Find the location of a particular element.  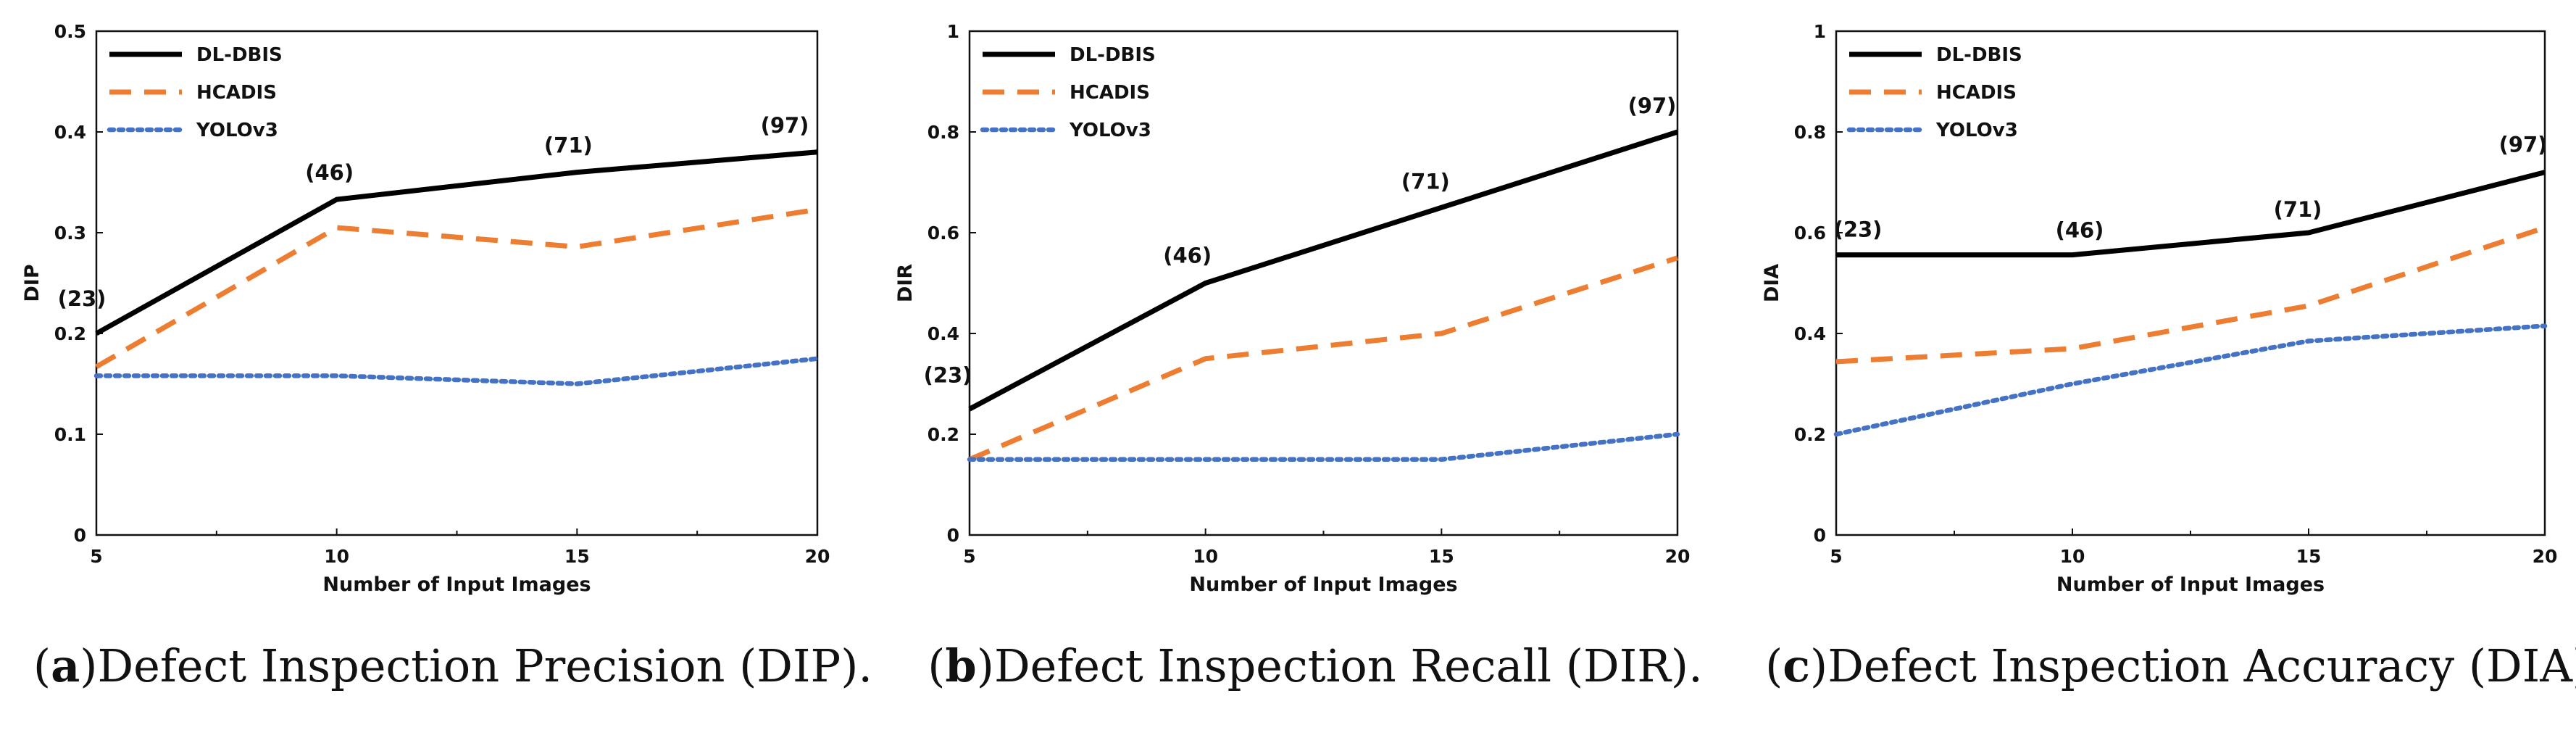

y-tick-label: 0.1 is located at coordinates (70, 435).